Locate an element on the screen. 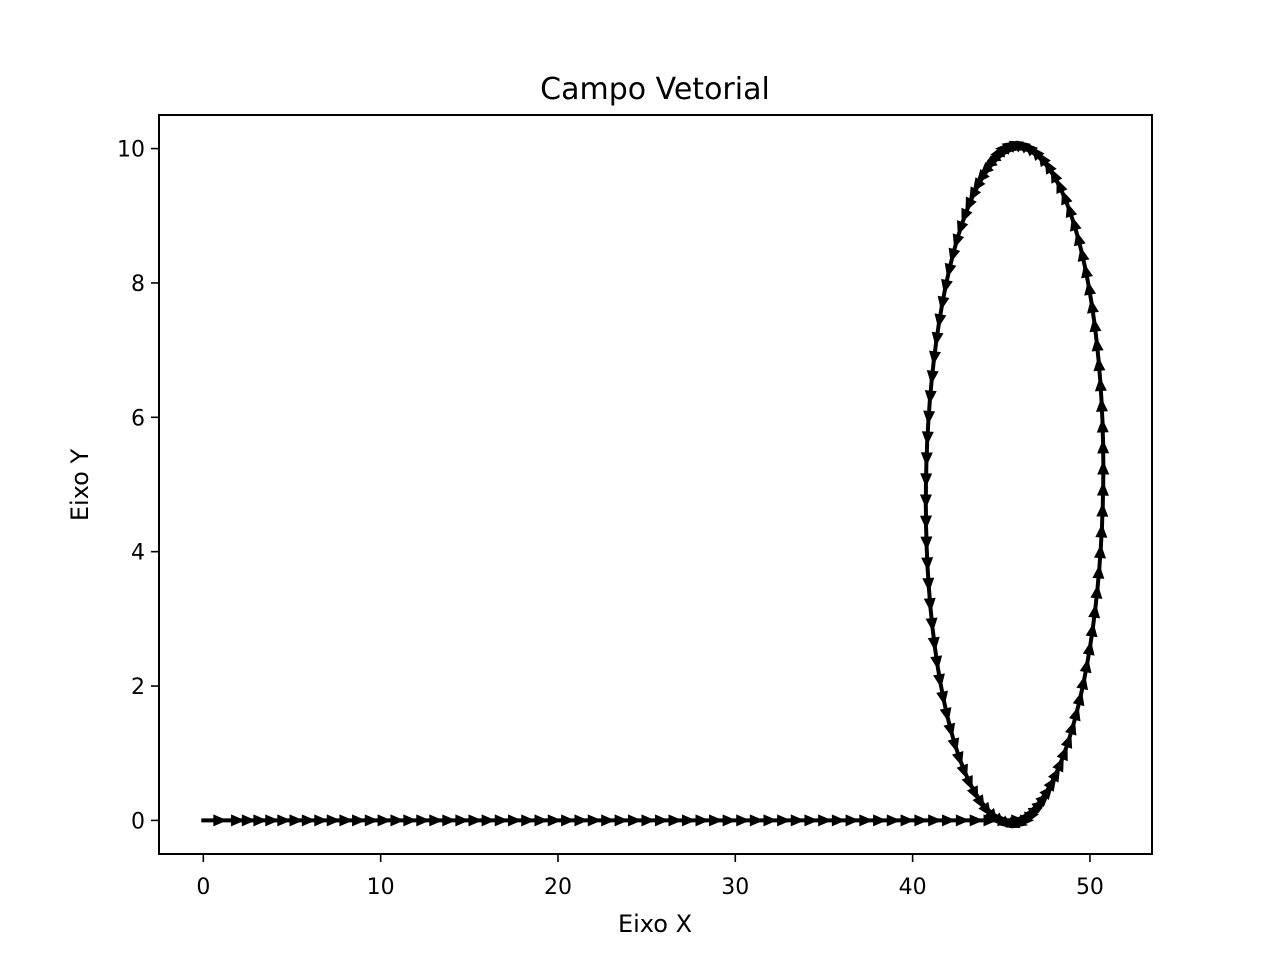 Image resolution: width=1280 pixels, height=965 pixels. y-tick-label: 2 is located at coordinates (138, 687).